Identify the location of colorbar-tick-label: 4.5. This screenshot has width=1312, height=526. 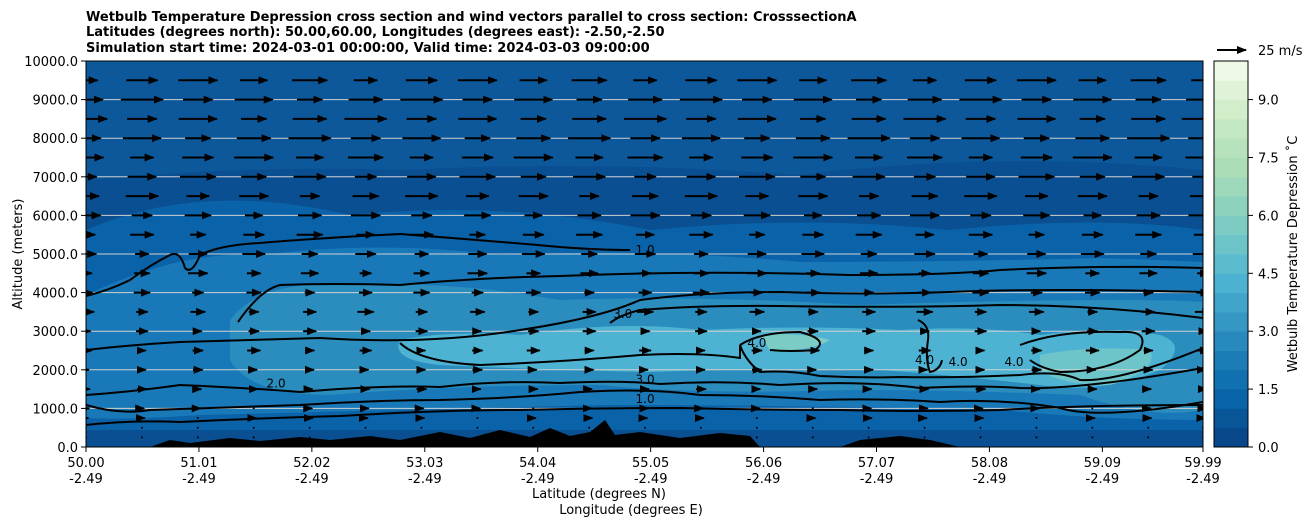
(1268, 274).